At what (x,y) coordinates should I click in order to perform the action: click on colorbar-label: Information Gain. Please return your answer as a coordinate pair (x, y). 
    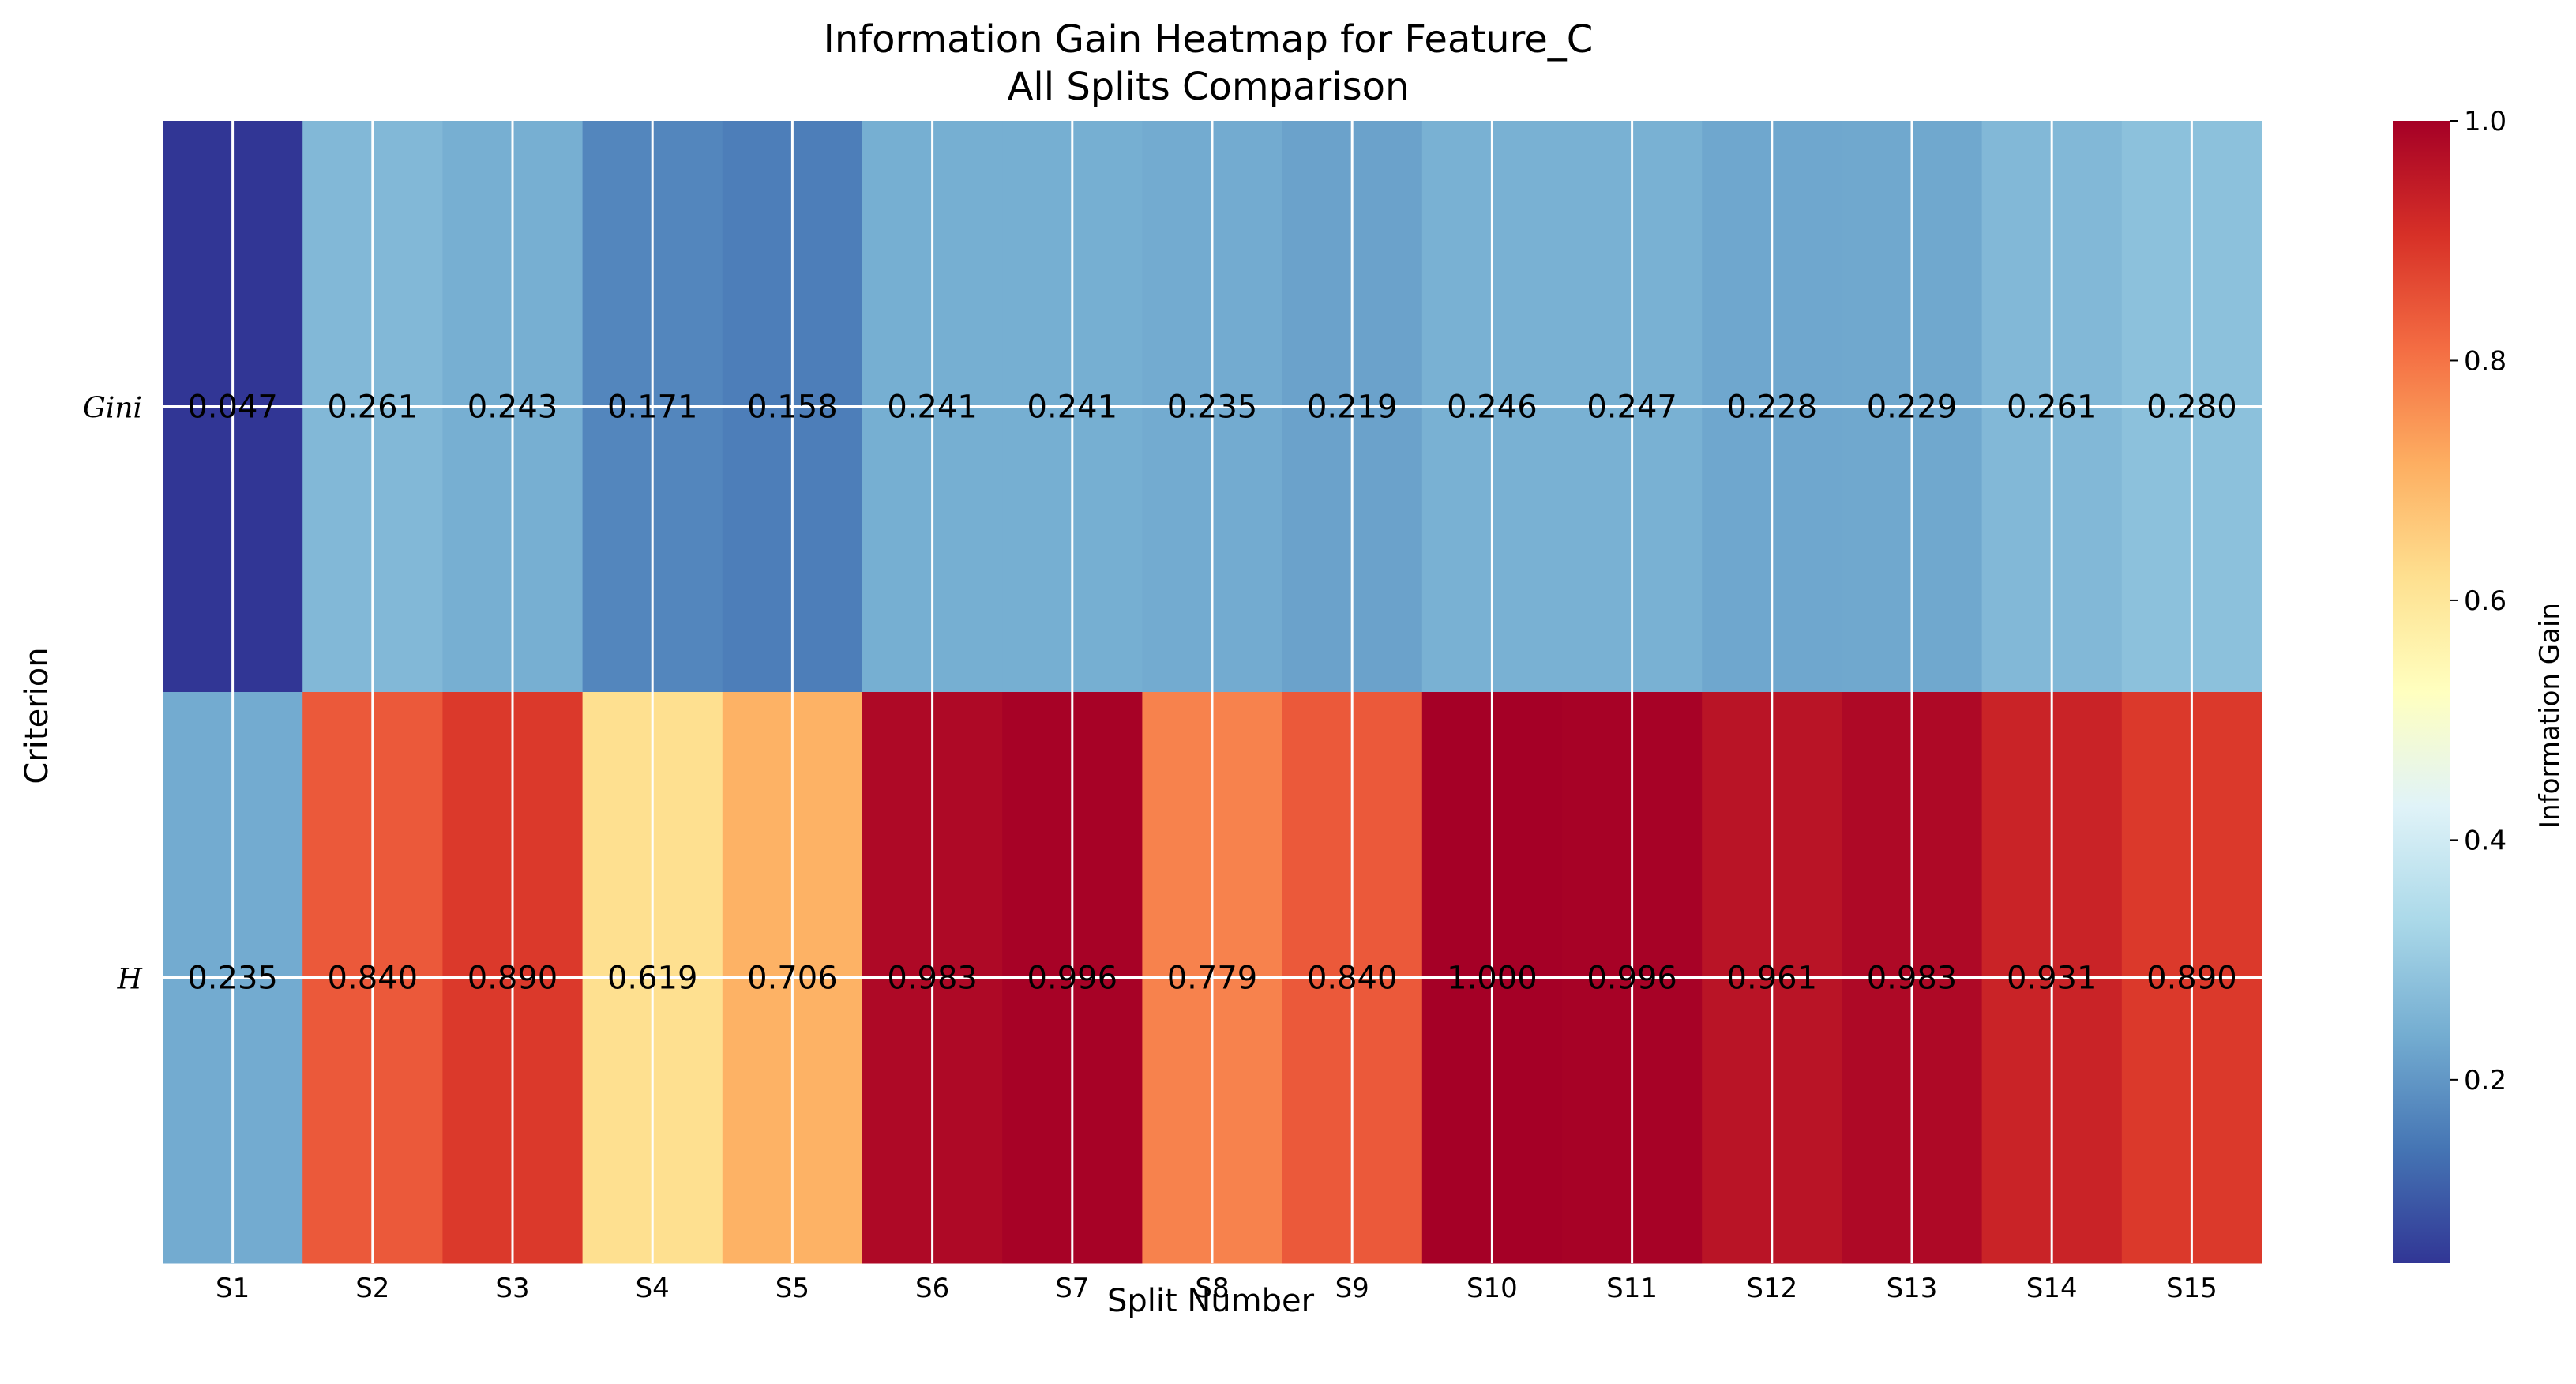
    Looking at the image, I should click on (2550, 716).